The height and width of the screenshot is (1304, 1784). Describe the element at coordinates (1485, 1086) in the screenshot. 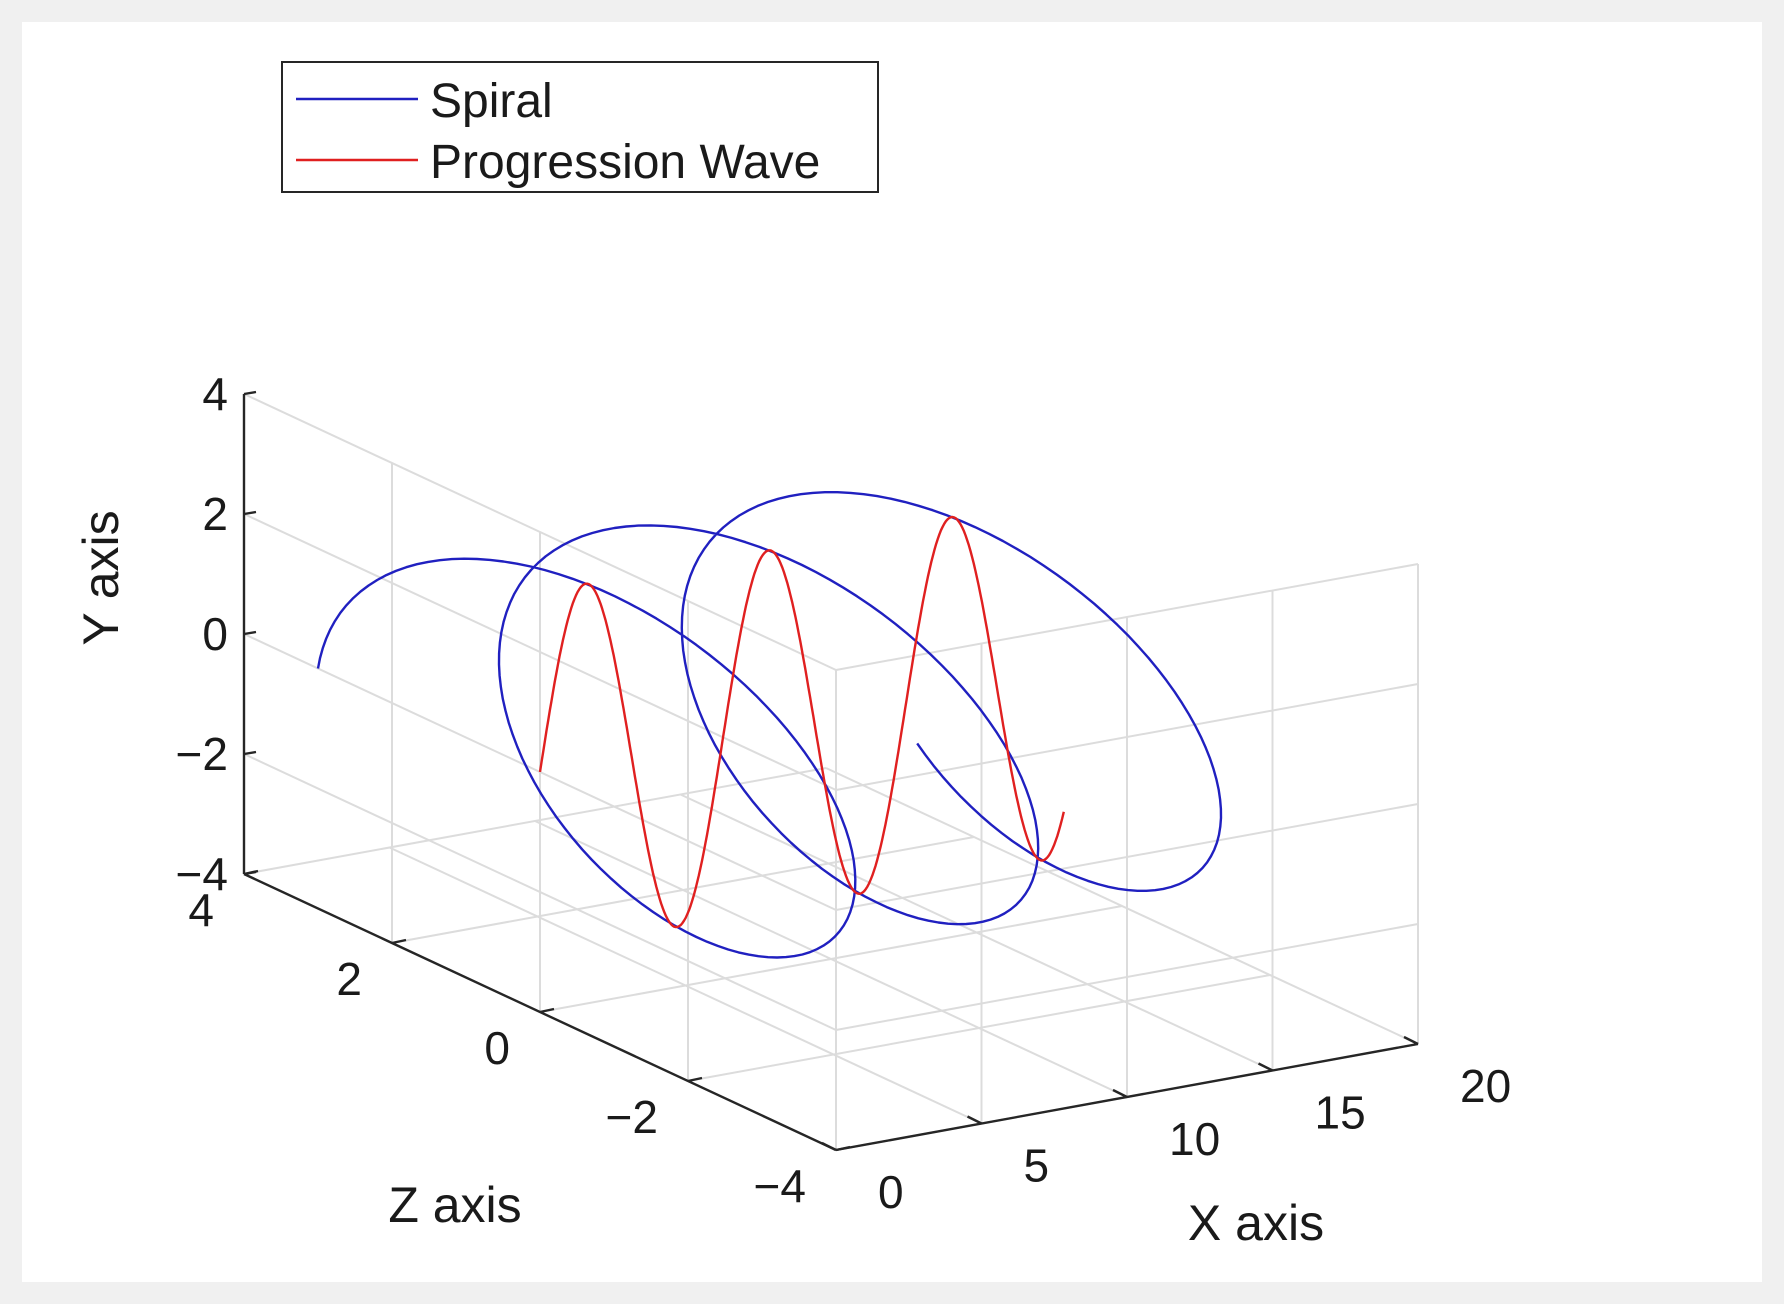

I see `x-tick-label: 20` at that location.